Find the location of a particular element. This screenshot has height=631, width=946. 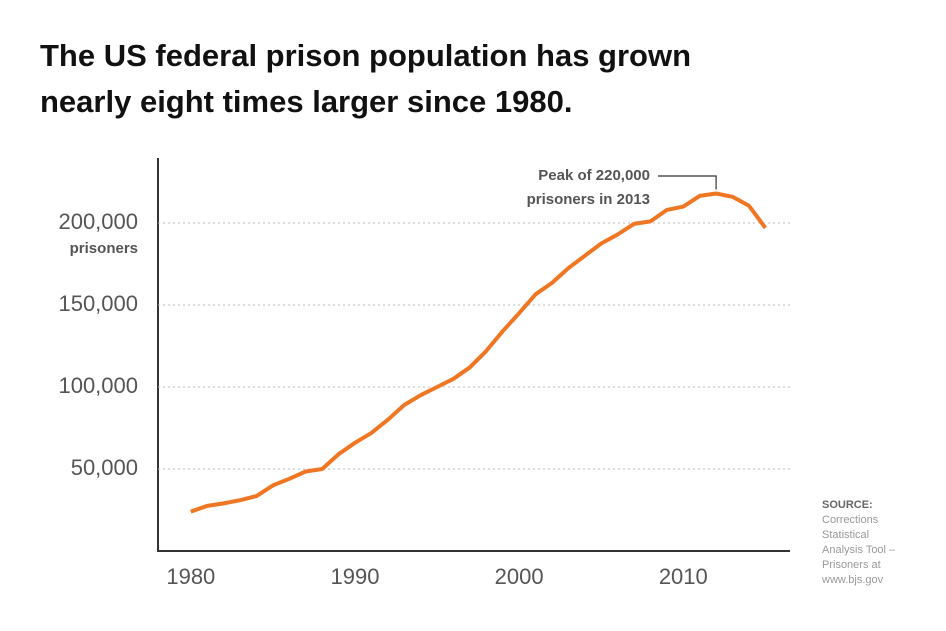

y-tick-label: 150,000 is located at coordinates (98, 303).